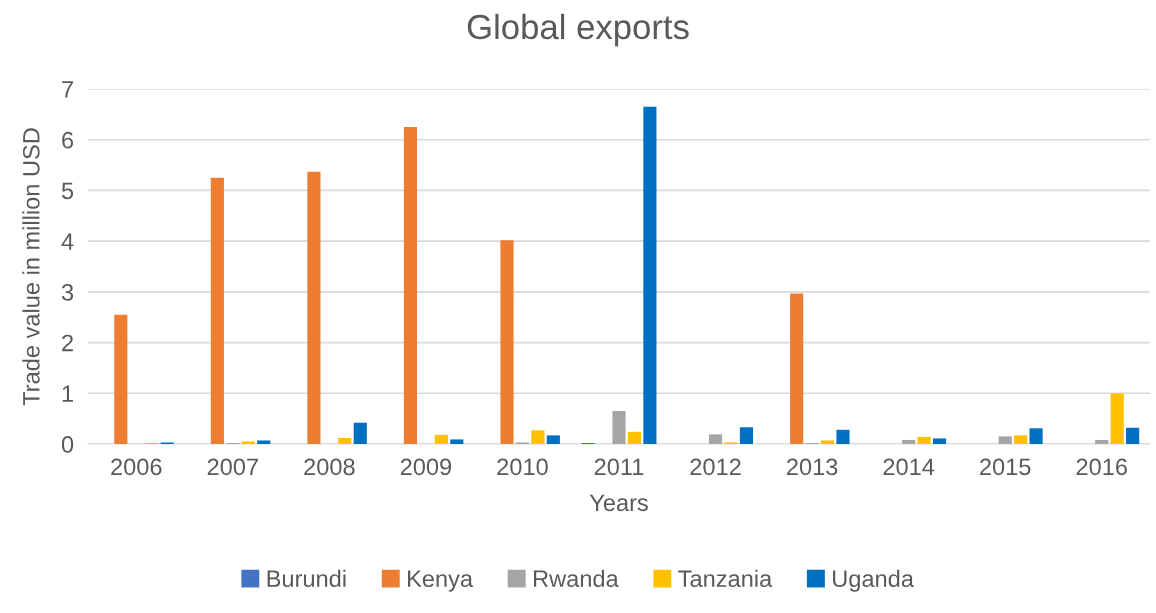 Image resolution: width=1156 pixels, height=613 pixels. What do you see at coordinates (1101, 467) in the screenshot?
I see `x-tick-label: 2016` at bounding box center [1101, 467].